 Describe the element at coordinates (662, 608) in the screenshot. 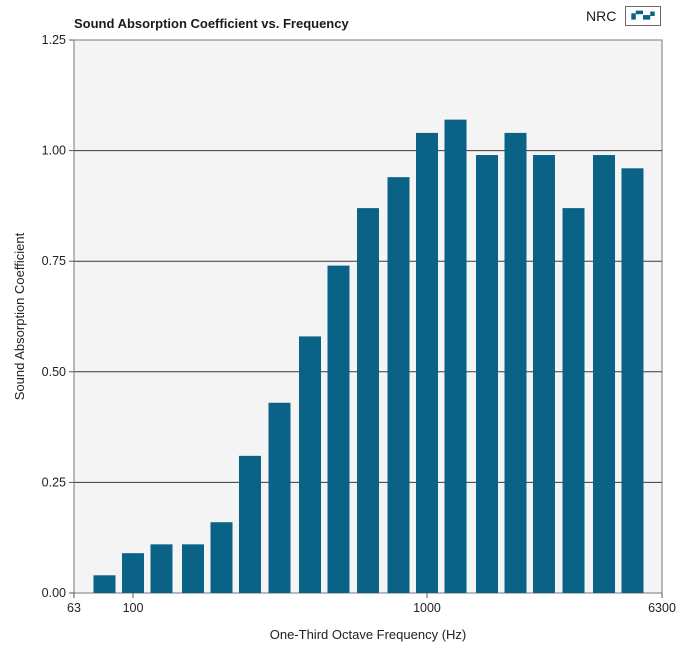

I see `x-tick-label: 6300` at that location.